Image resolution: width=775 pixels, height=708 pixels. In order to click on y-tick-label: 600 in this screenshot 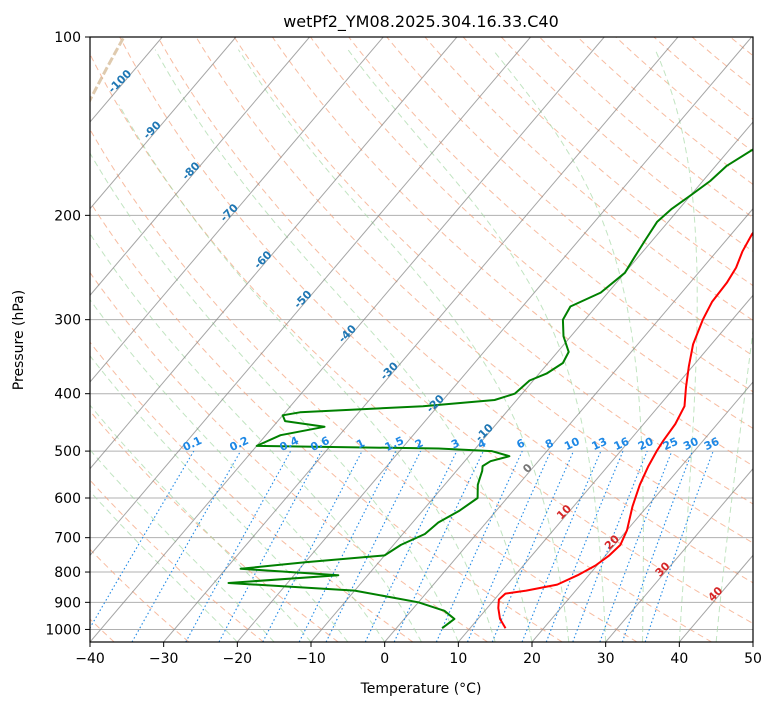, I will do `click(67, 499)`.